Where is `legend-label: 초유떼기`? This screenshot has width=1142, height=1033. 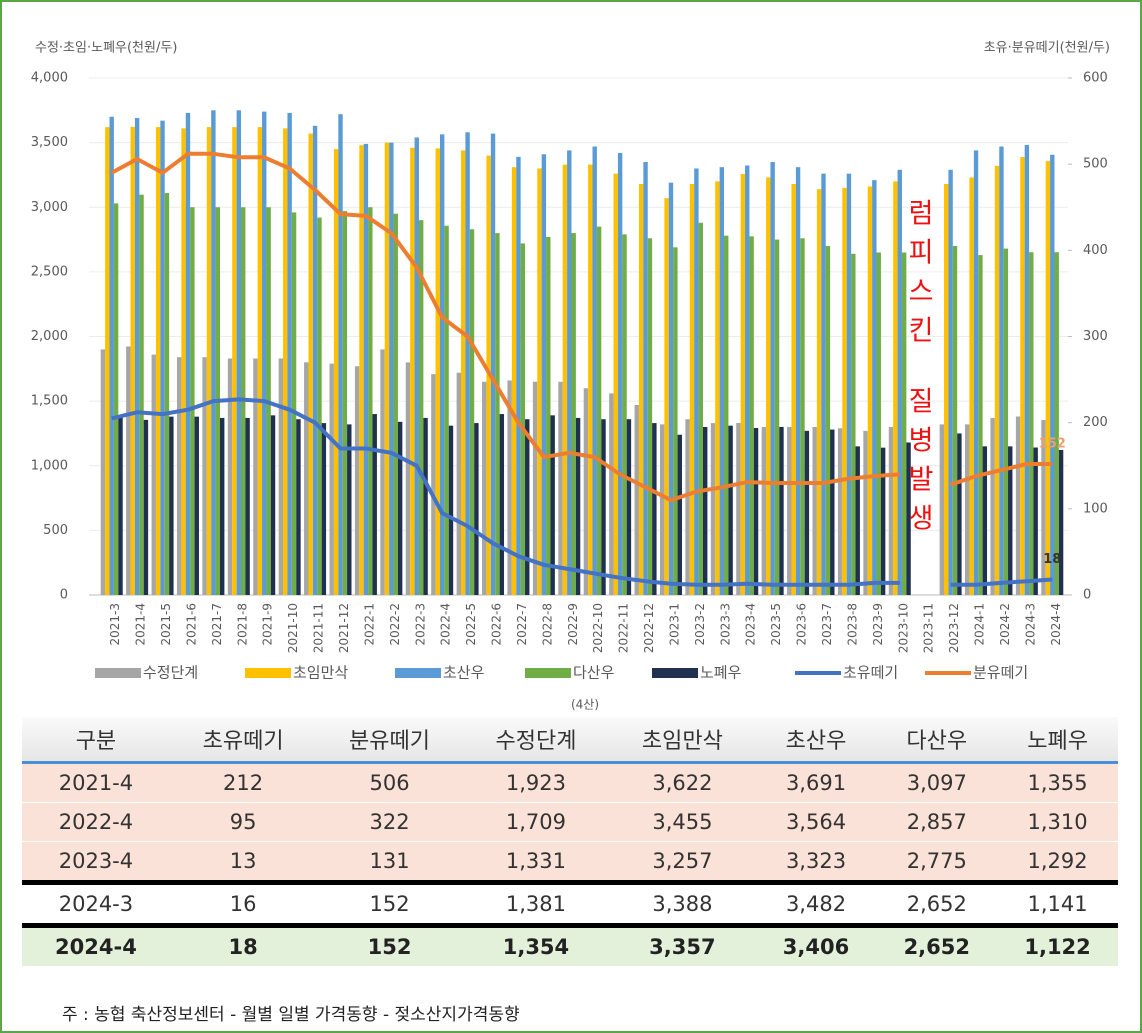 legend-label: 초유떼기 is located at coordinates (870, 673).